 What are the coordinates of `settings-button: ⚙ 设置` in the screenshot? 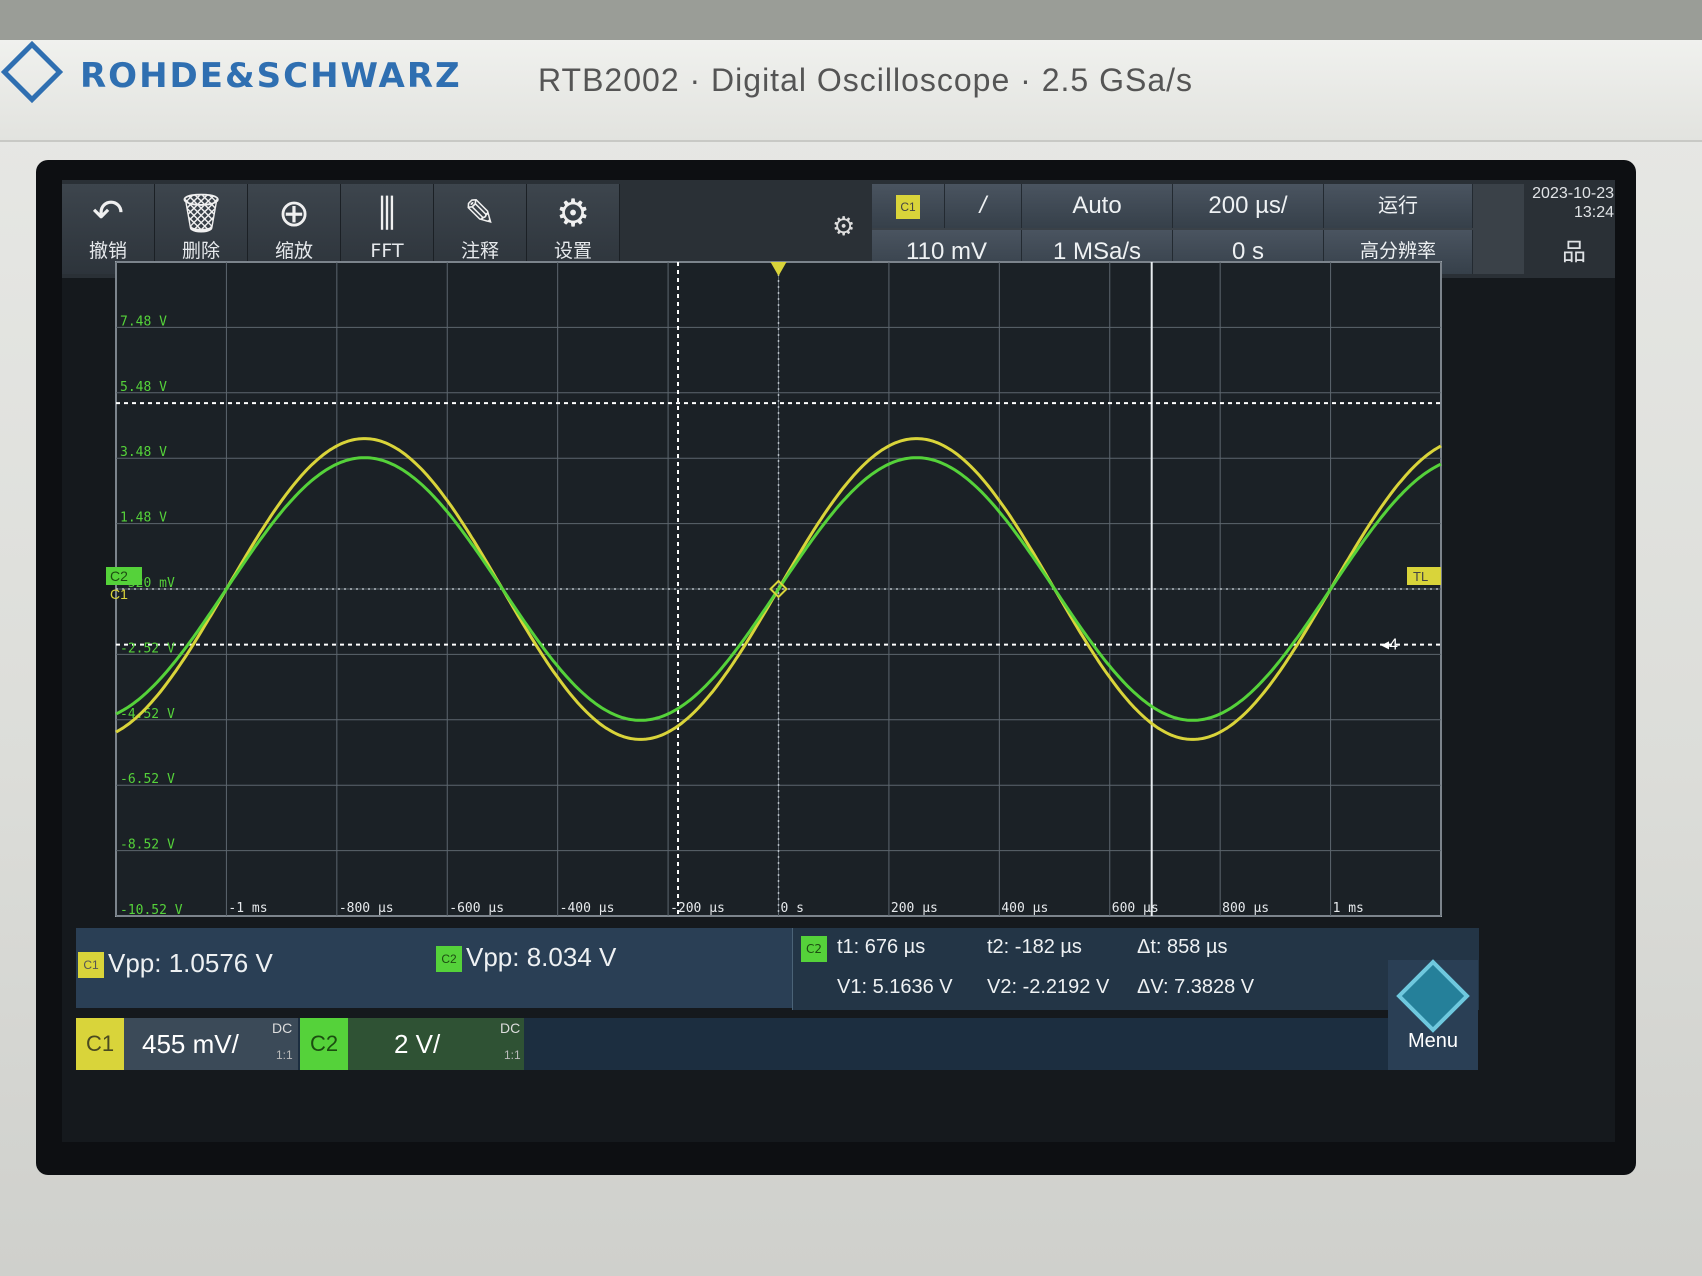 It's located at (573, 229).